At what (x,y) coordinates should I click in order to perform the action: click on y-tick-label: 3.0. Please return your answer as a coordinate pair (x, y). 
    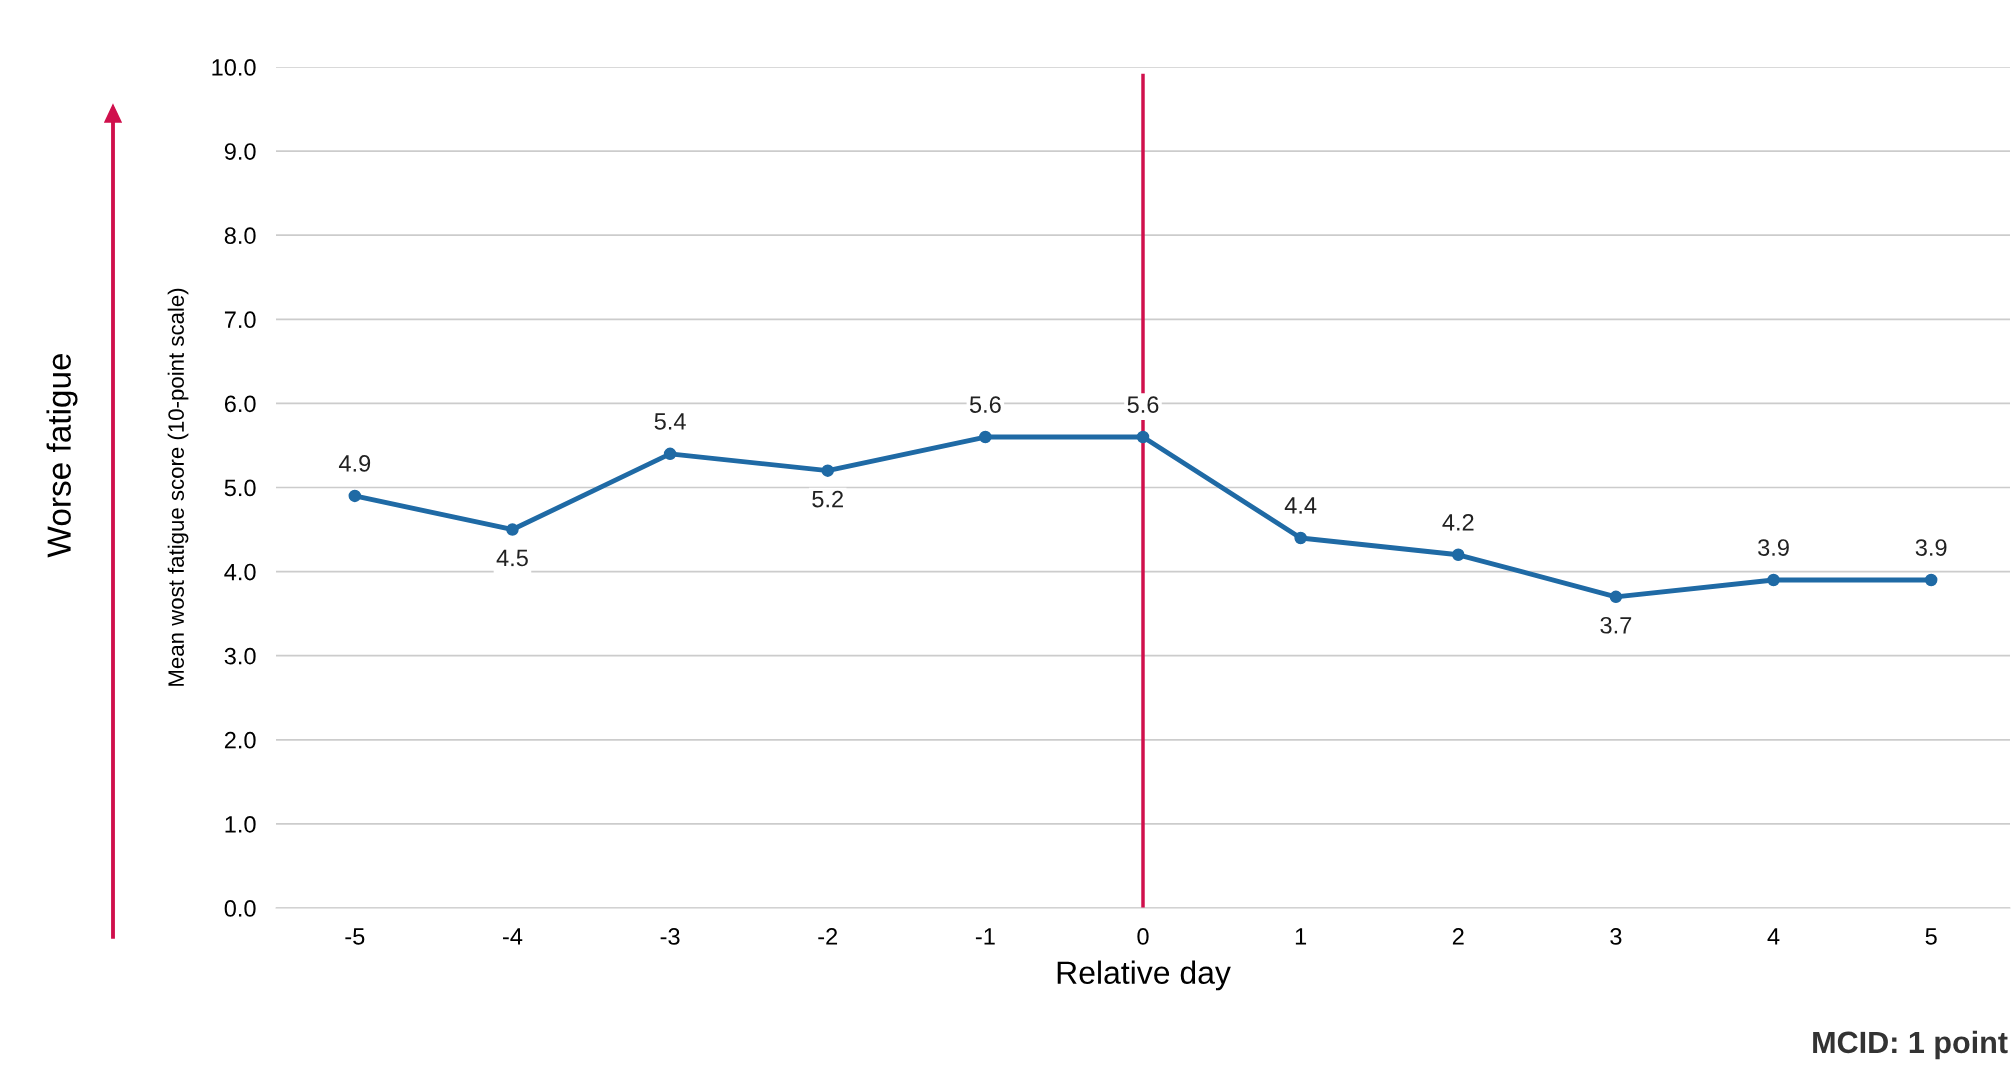
    Looking at the image, I should click on (240, 656).